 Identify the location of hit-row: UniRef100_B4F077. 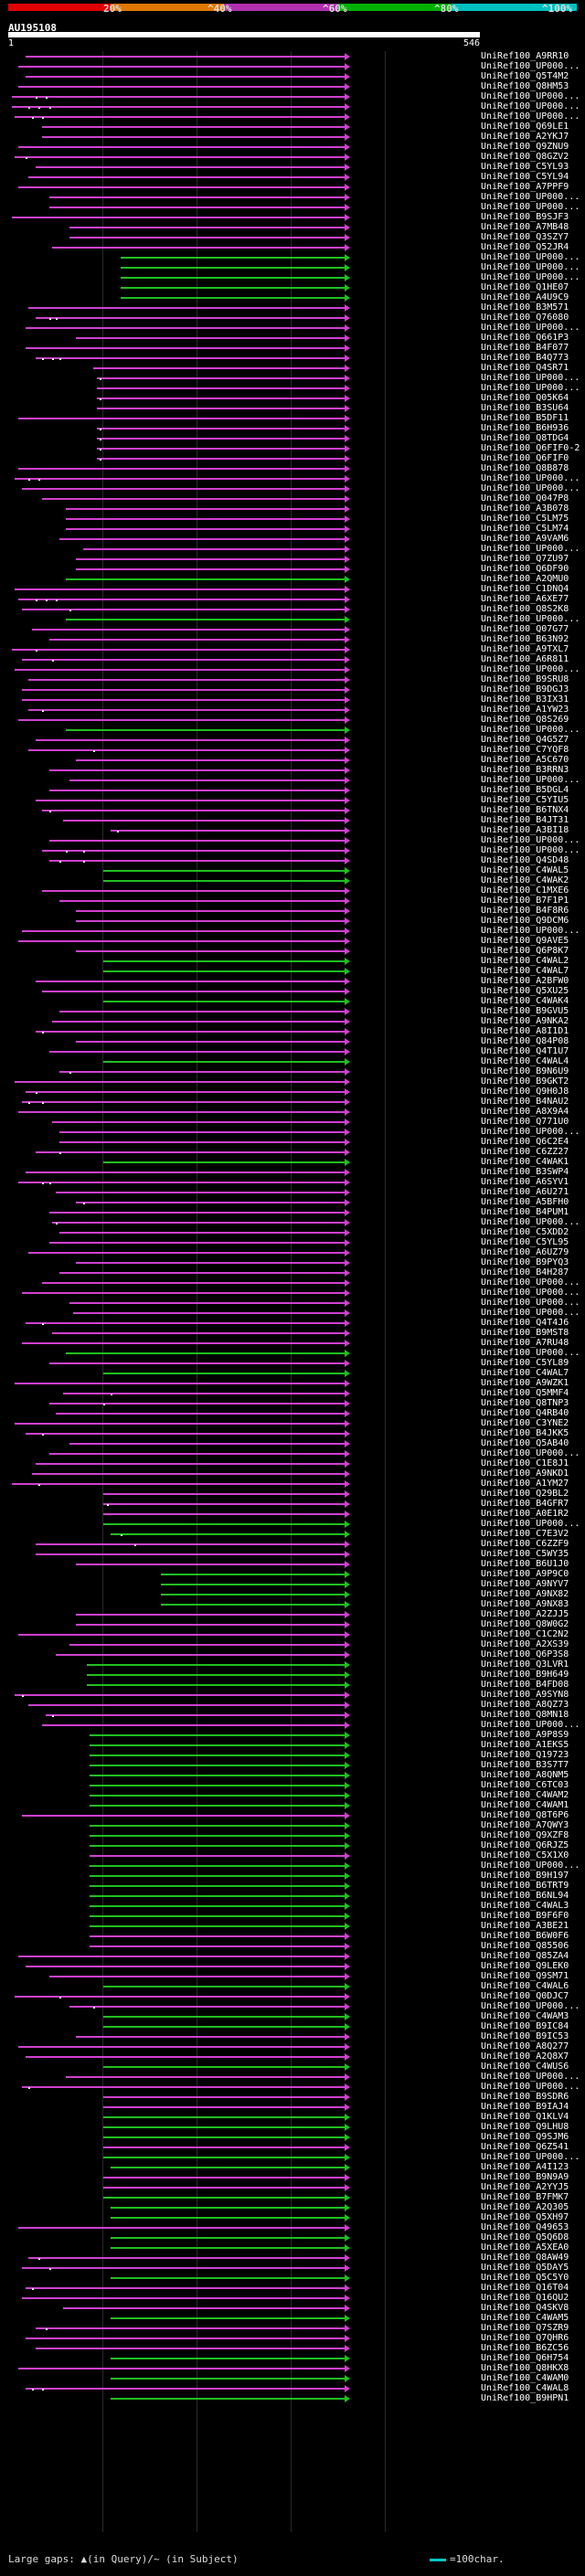
(293, 348).